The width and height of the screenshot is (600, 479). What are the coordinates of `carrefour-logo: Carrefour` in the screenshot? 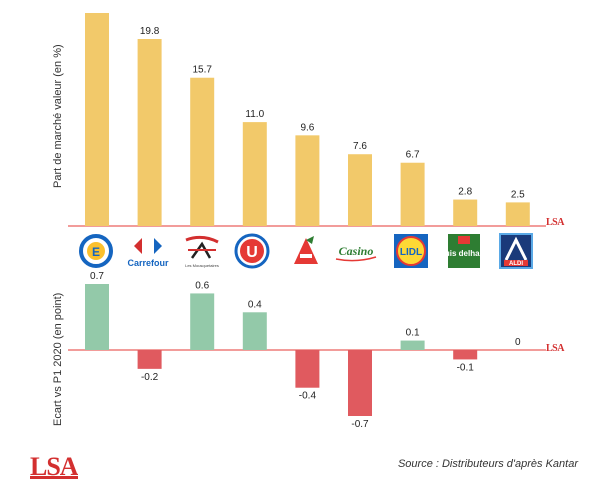 It's located at (146, 251).